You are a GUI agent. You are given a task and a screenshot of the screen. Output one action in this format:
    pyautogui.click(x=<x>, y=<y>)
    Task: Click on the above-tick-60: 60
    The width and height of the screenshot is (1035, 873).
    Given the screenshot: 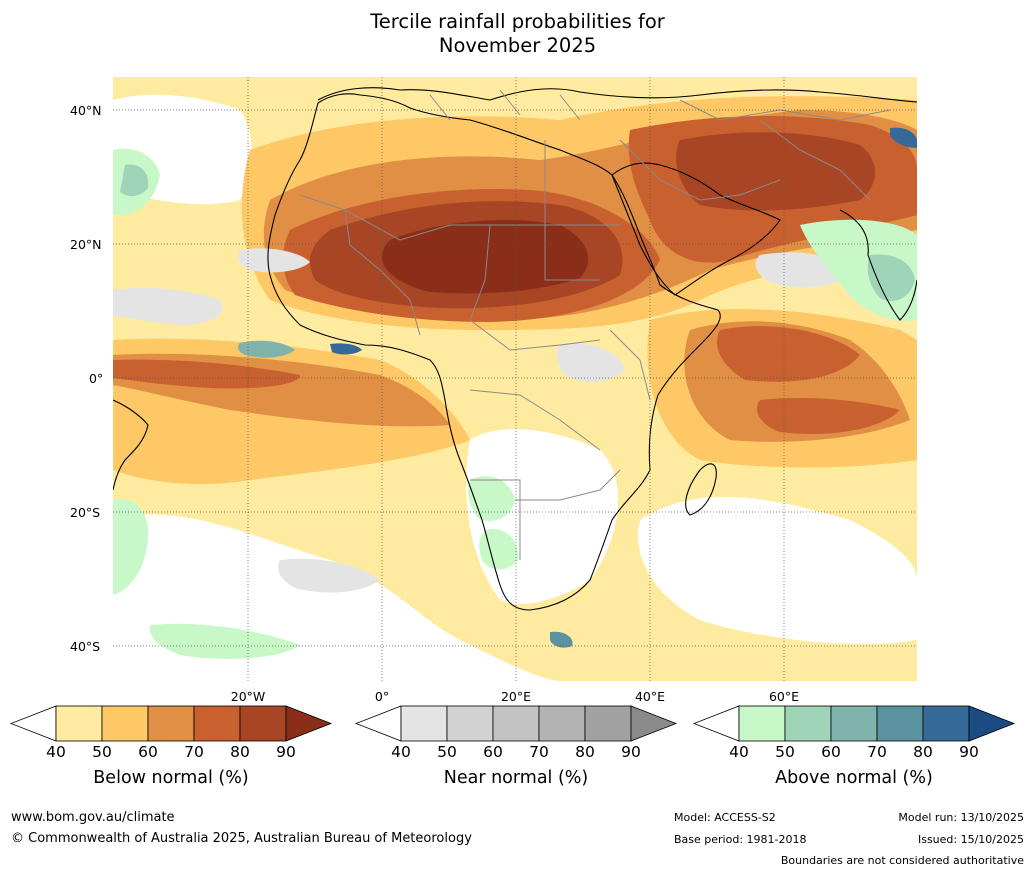 What is the action you would take?
    pyautogui.click(x=831, y=752)
    